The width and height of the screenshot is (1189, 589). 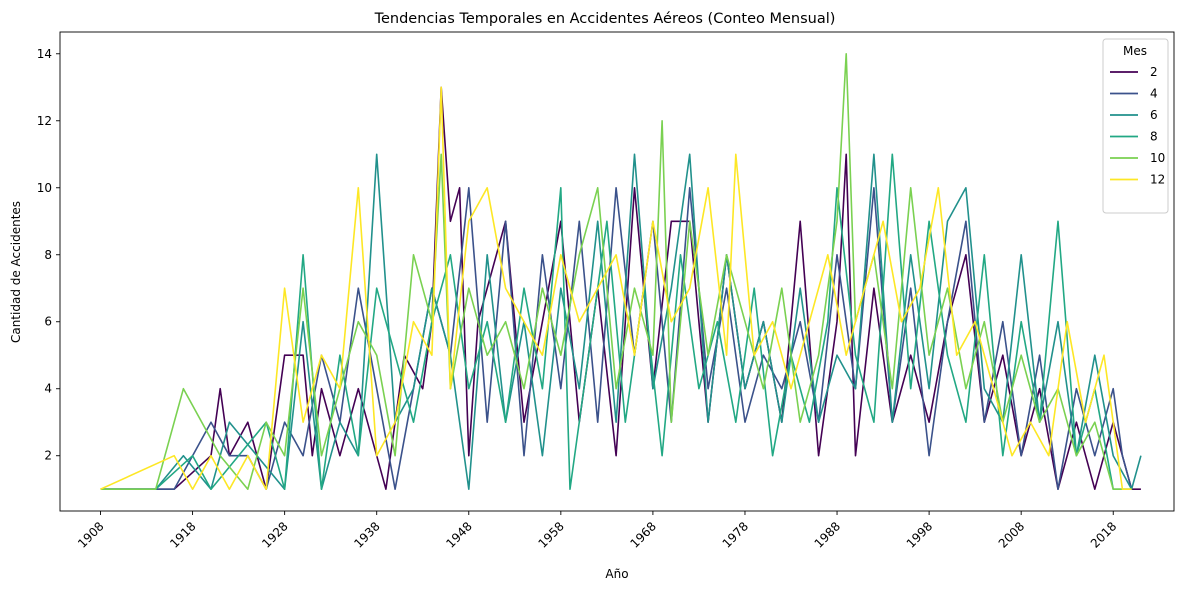 I want to click on y-tick-label: 12, so click(x=44, y=121).